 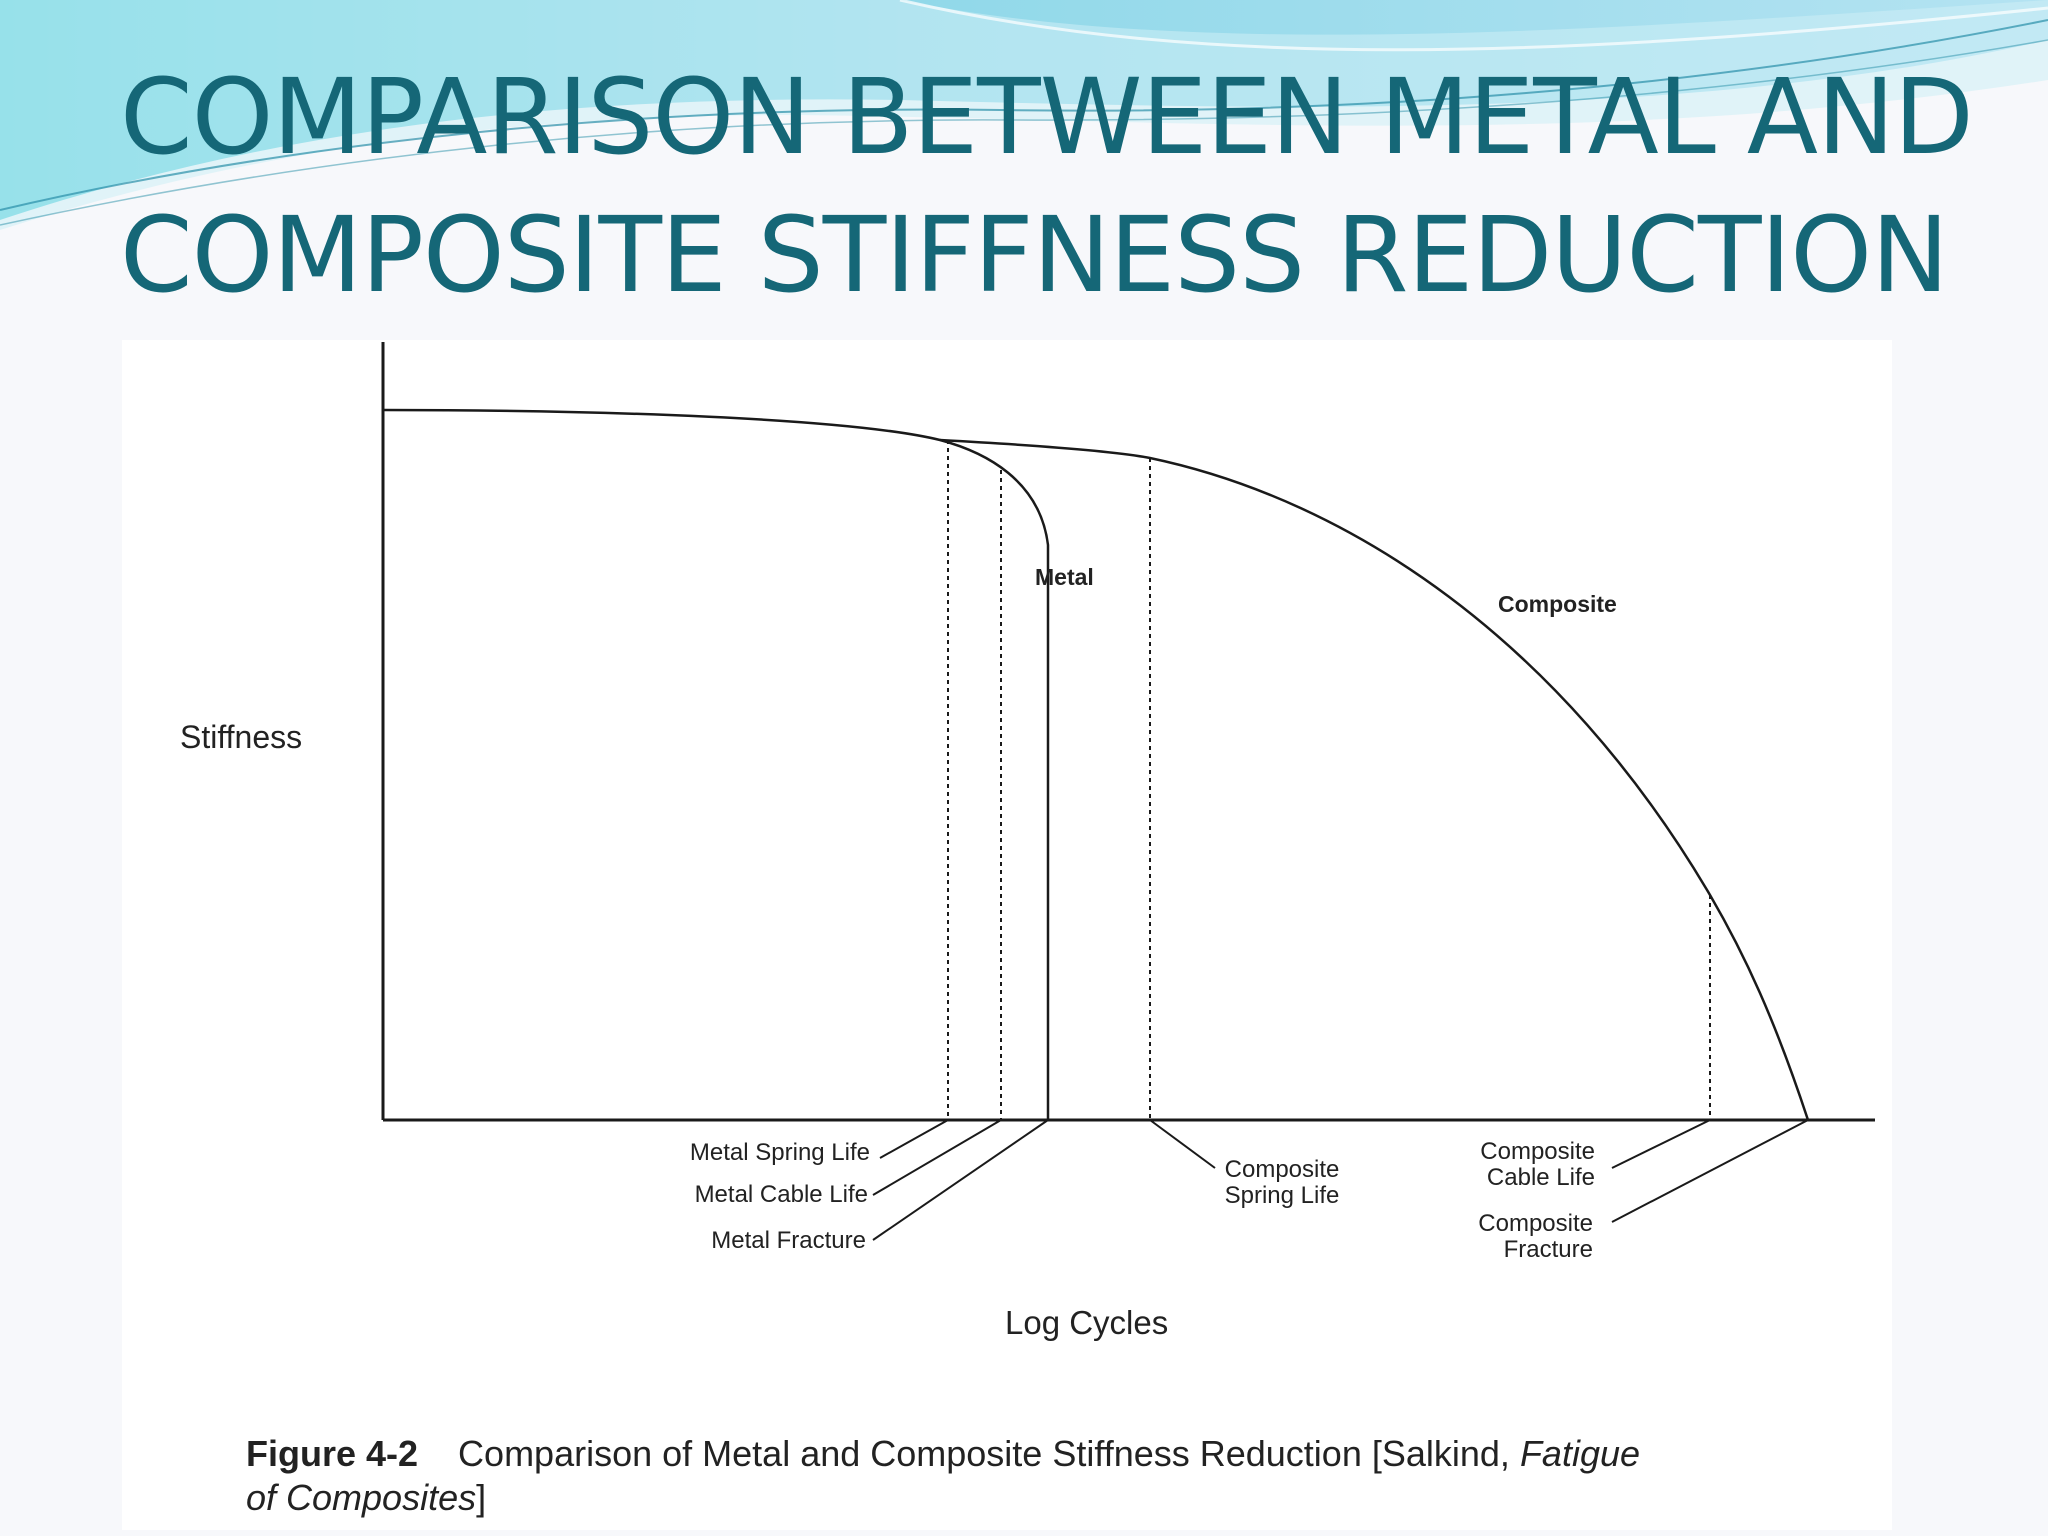 What do you see at coordinates (1557, 604) in the screenshot?
I see `composite-curve-label: Composite` at bounding box center [1557, 604].